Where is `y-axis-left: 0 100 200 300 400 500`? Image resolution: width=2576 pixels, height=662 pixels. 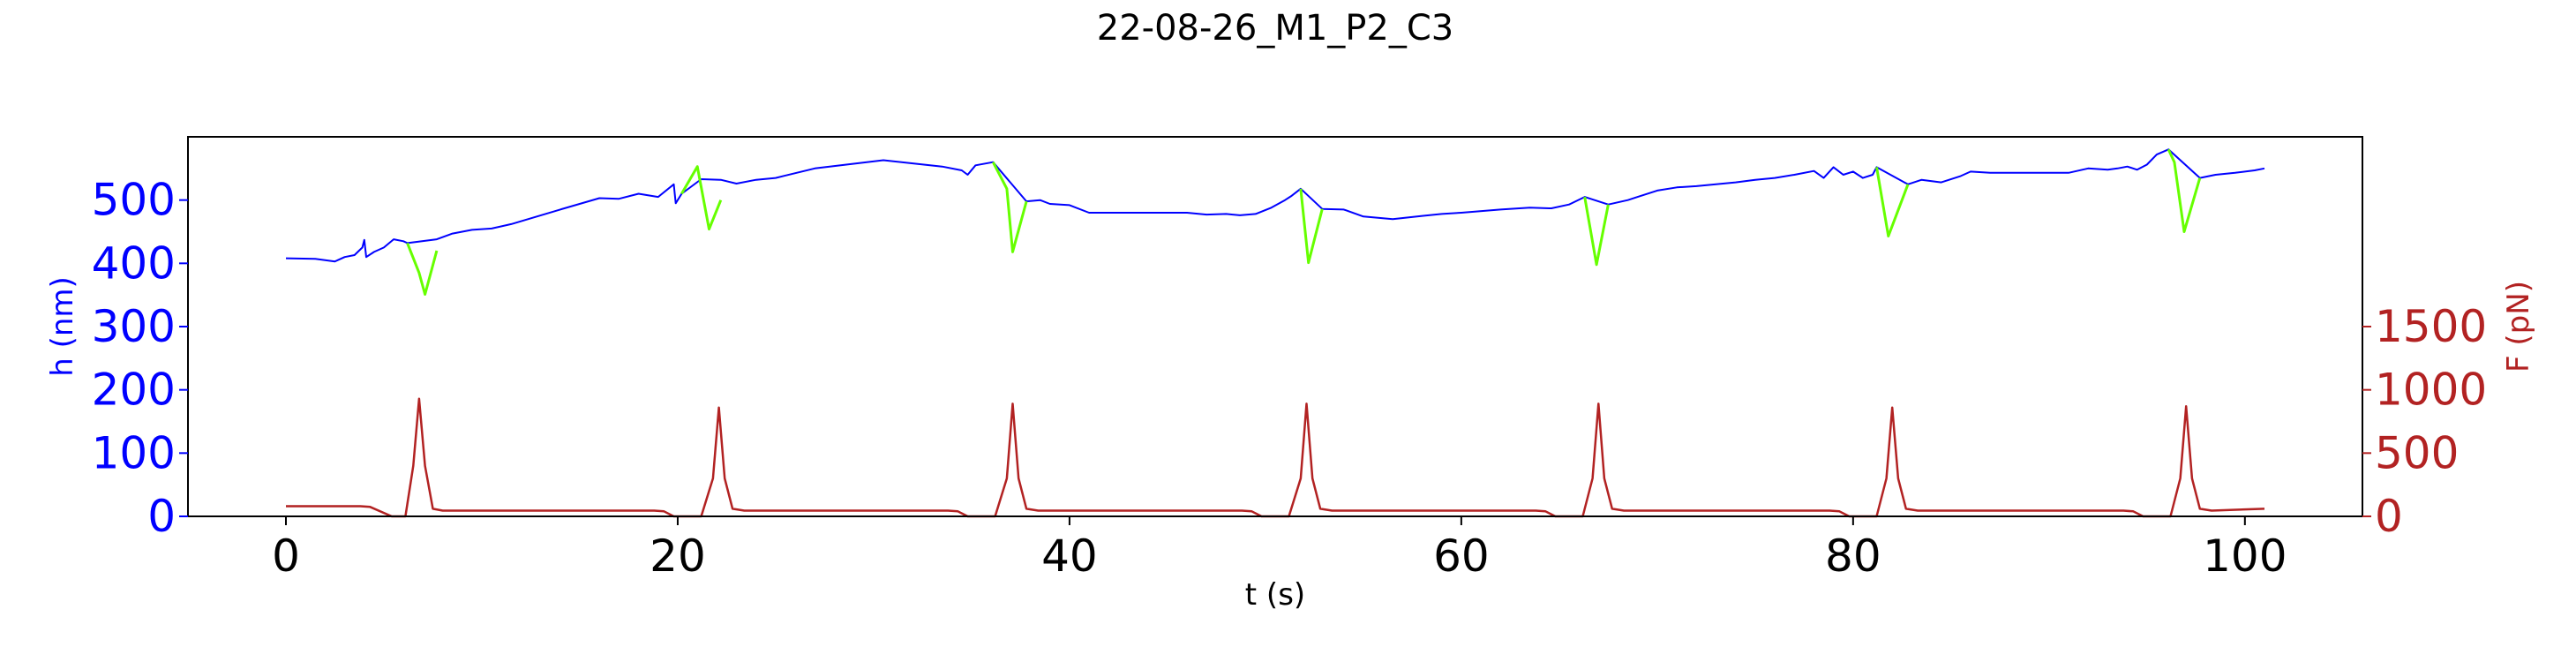
y-axis-left: 0 100 200 300 400 500 is located at coordinates (140, 358).